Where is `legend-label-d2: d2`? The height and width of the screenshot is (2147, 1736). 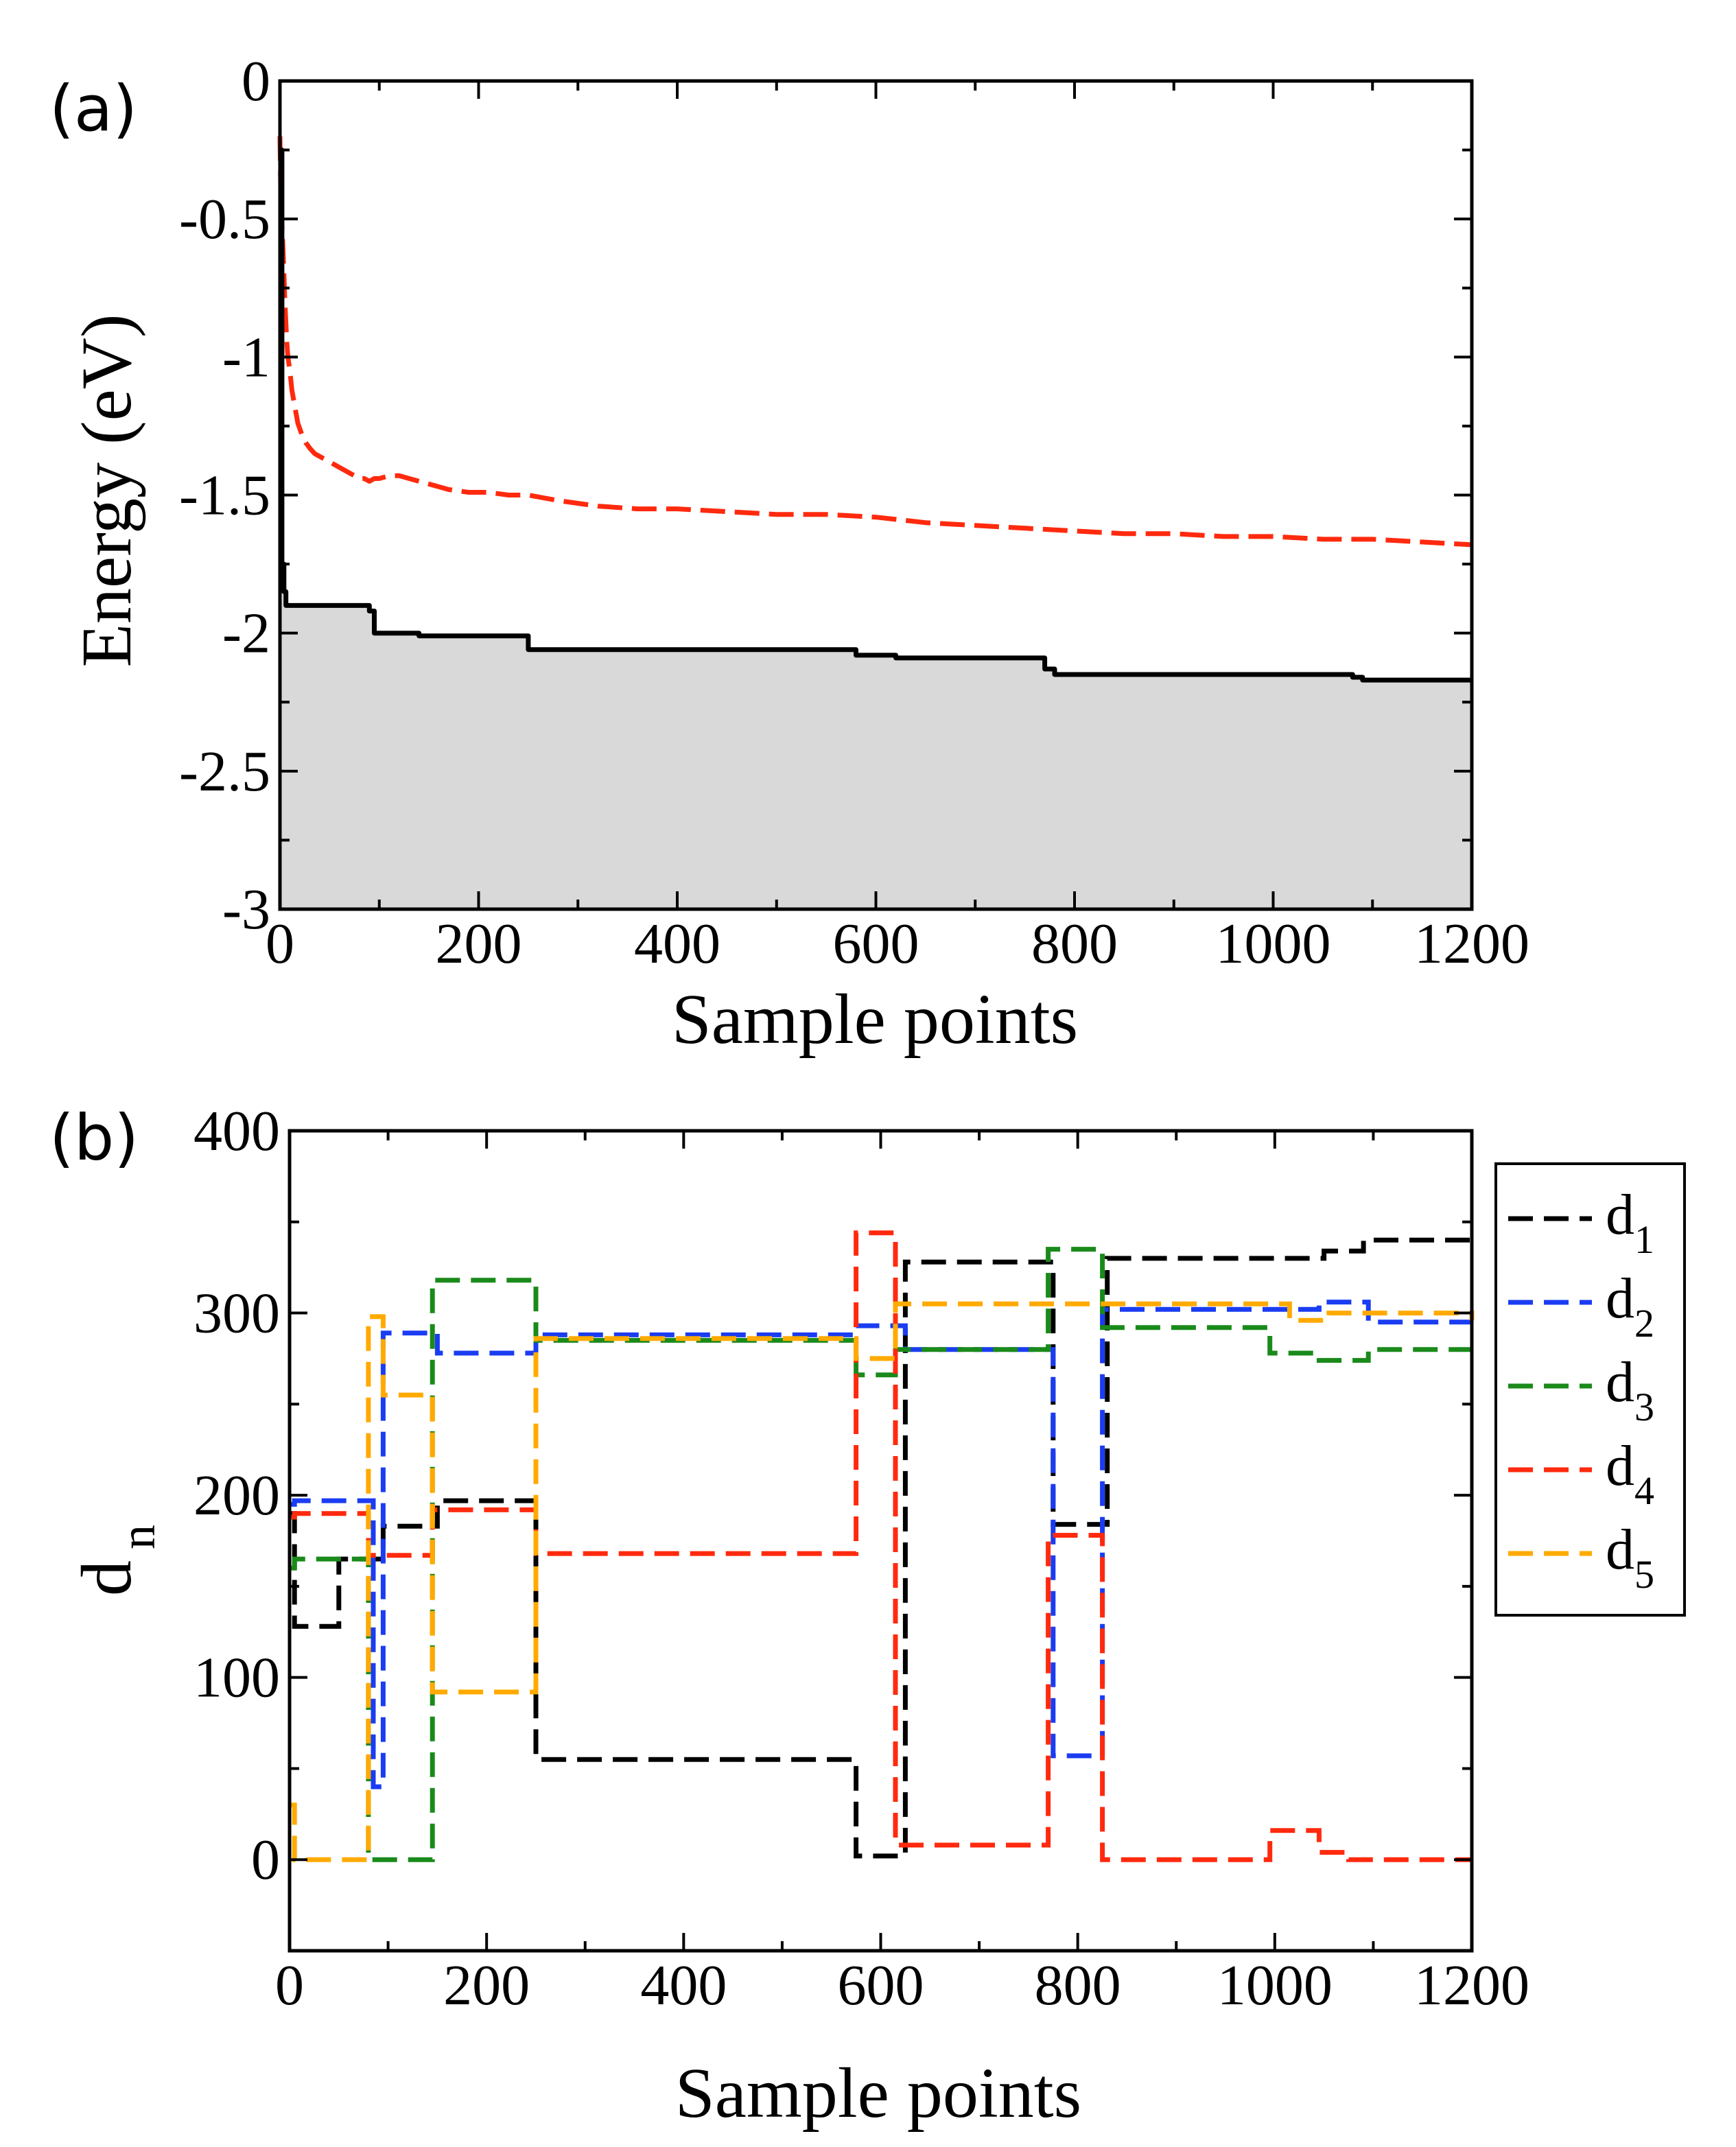 legend-label-d2: d2 is located at coordinates (1630, 1307).